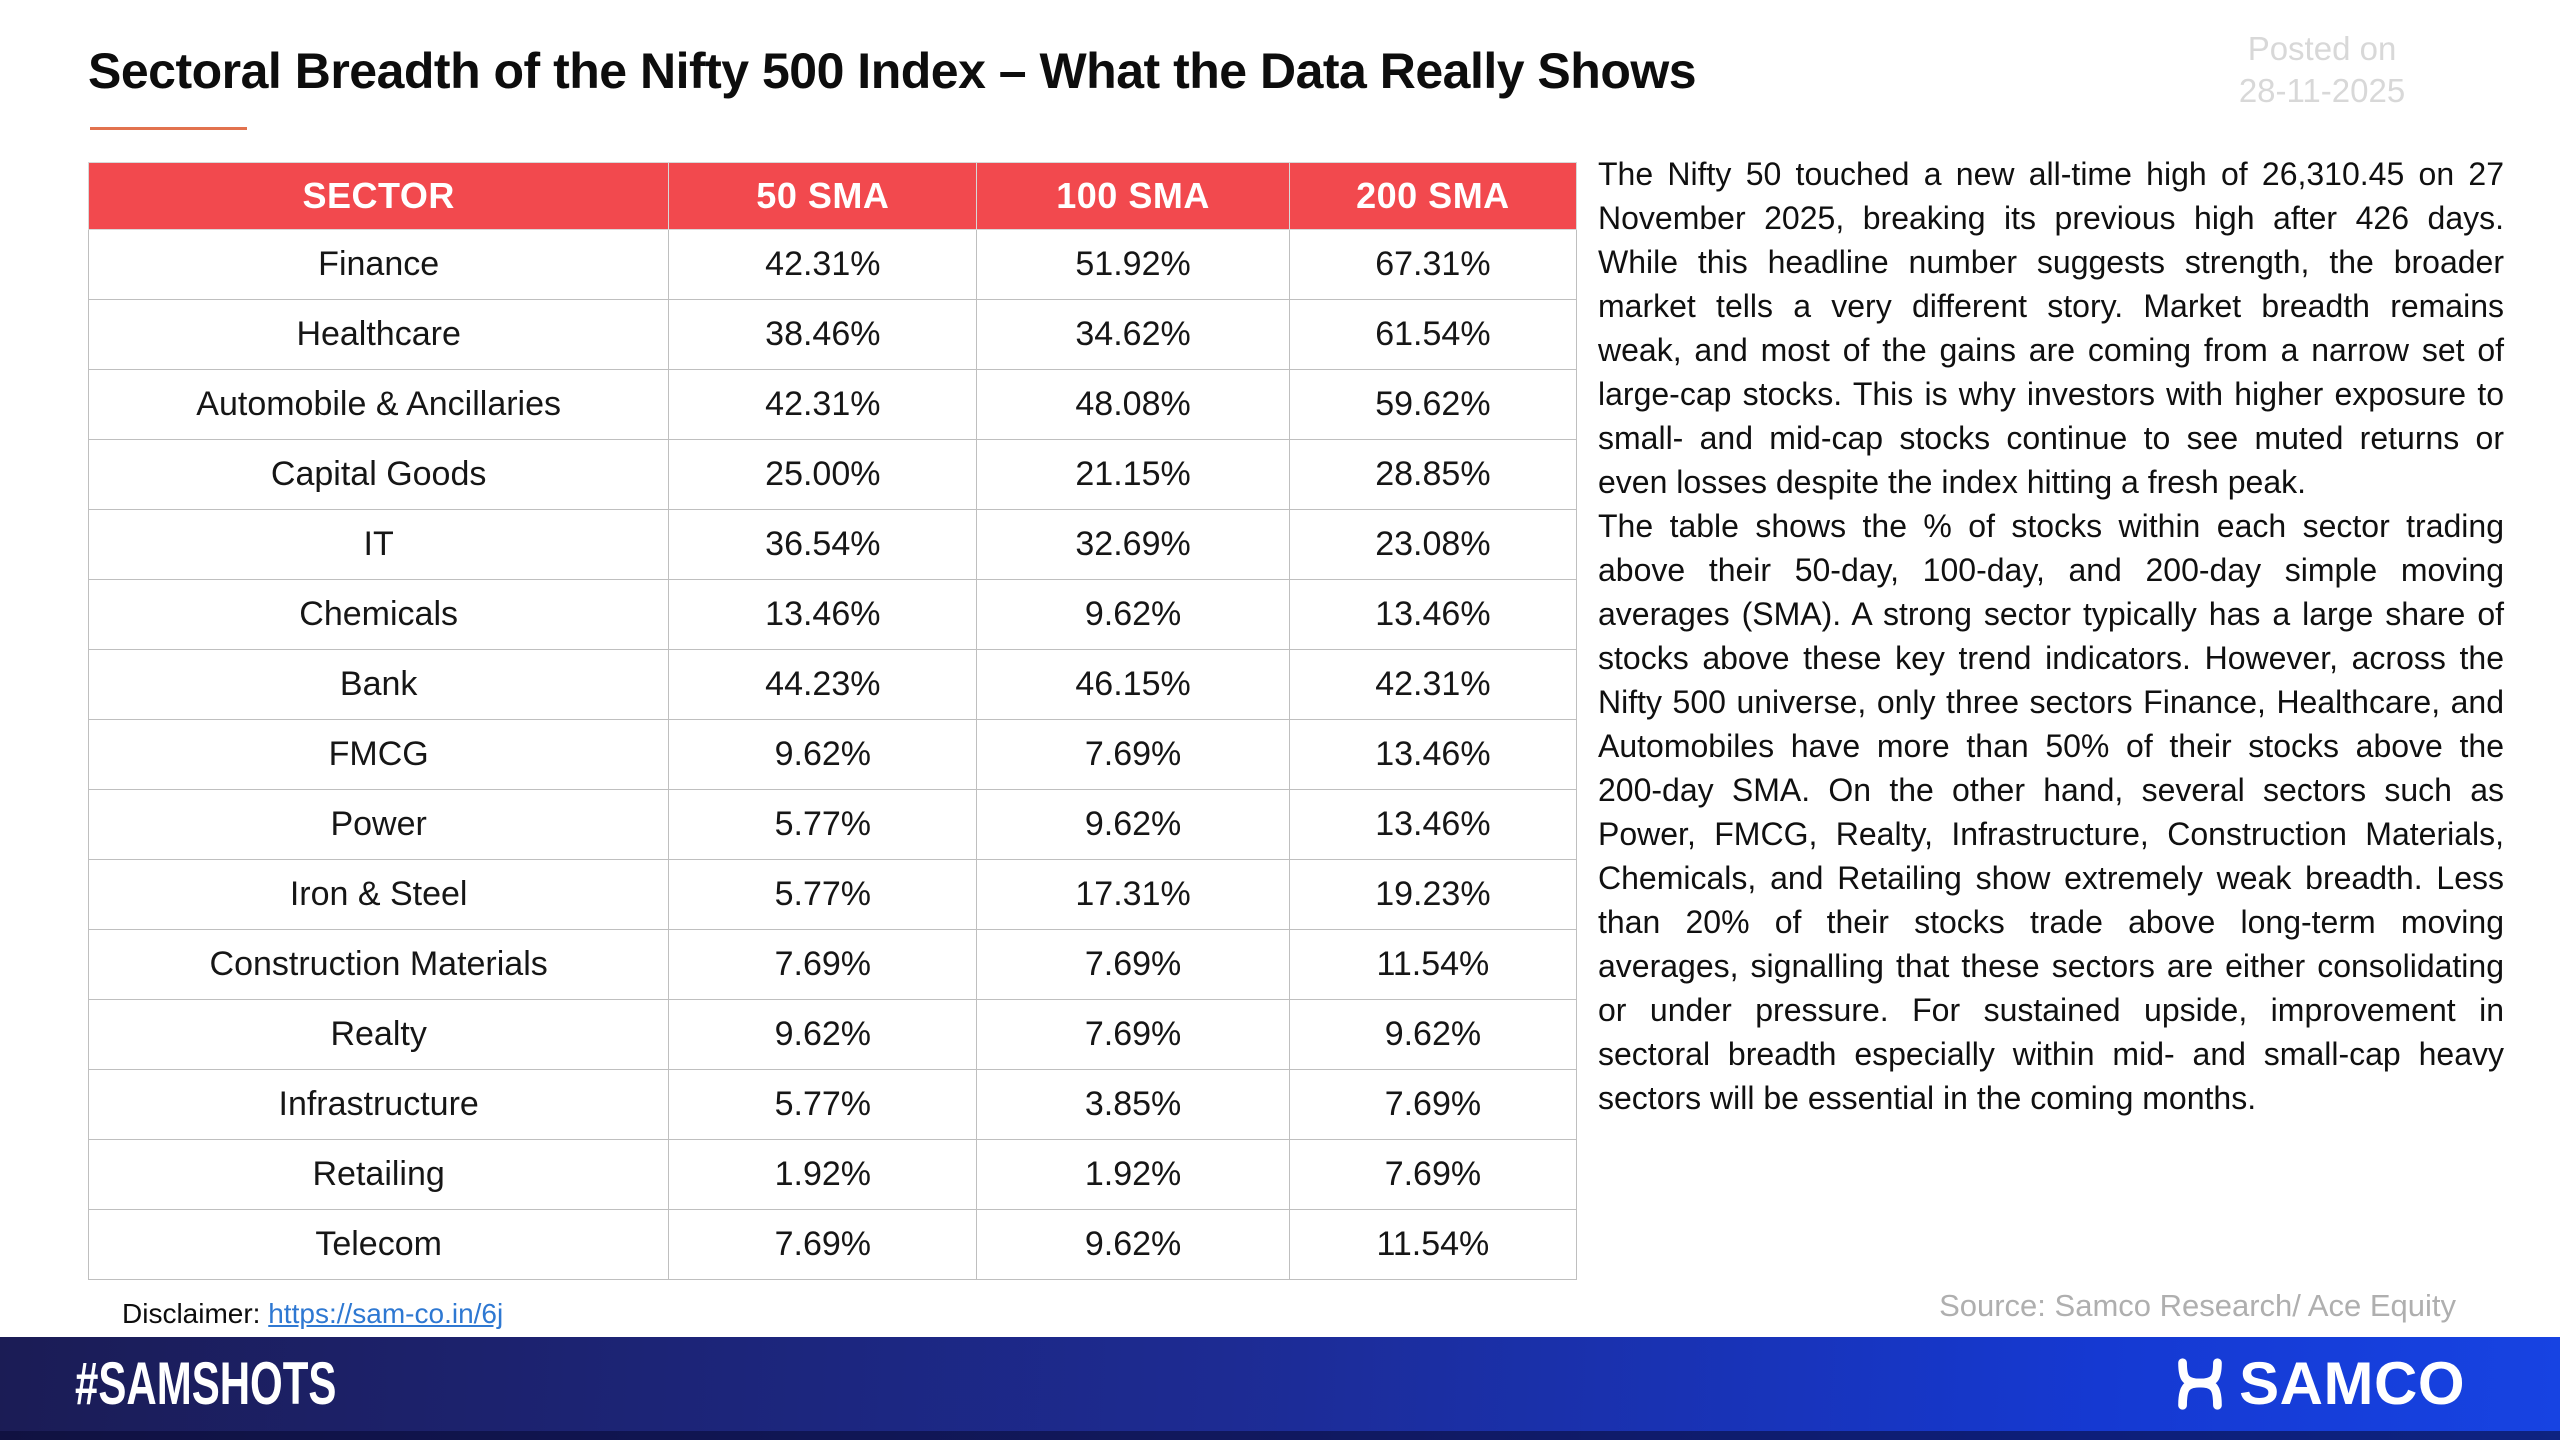 Image resolution: width=2560 pixels, height=1440 pixels. What do you see at coordinates (378, 1034) in the screenshot?
I see `sector-cell: Realty` at bounding box center [378, 1034].